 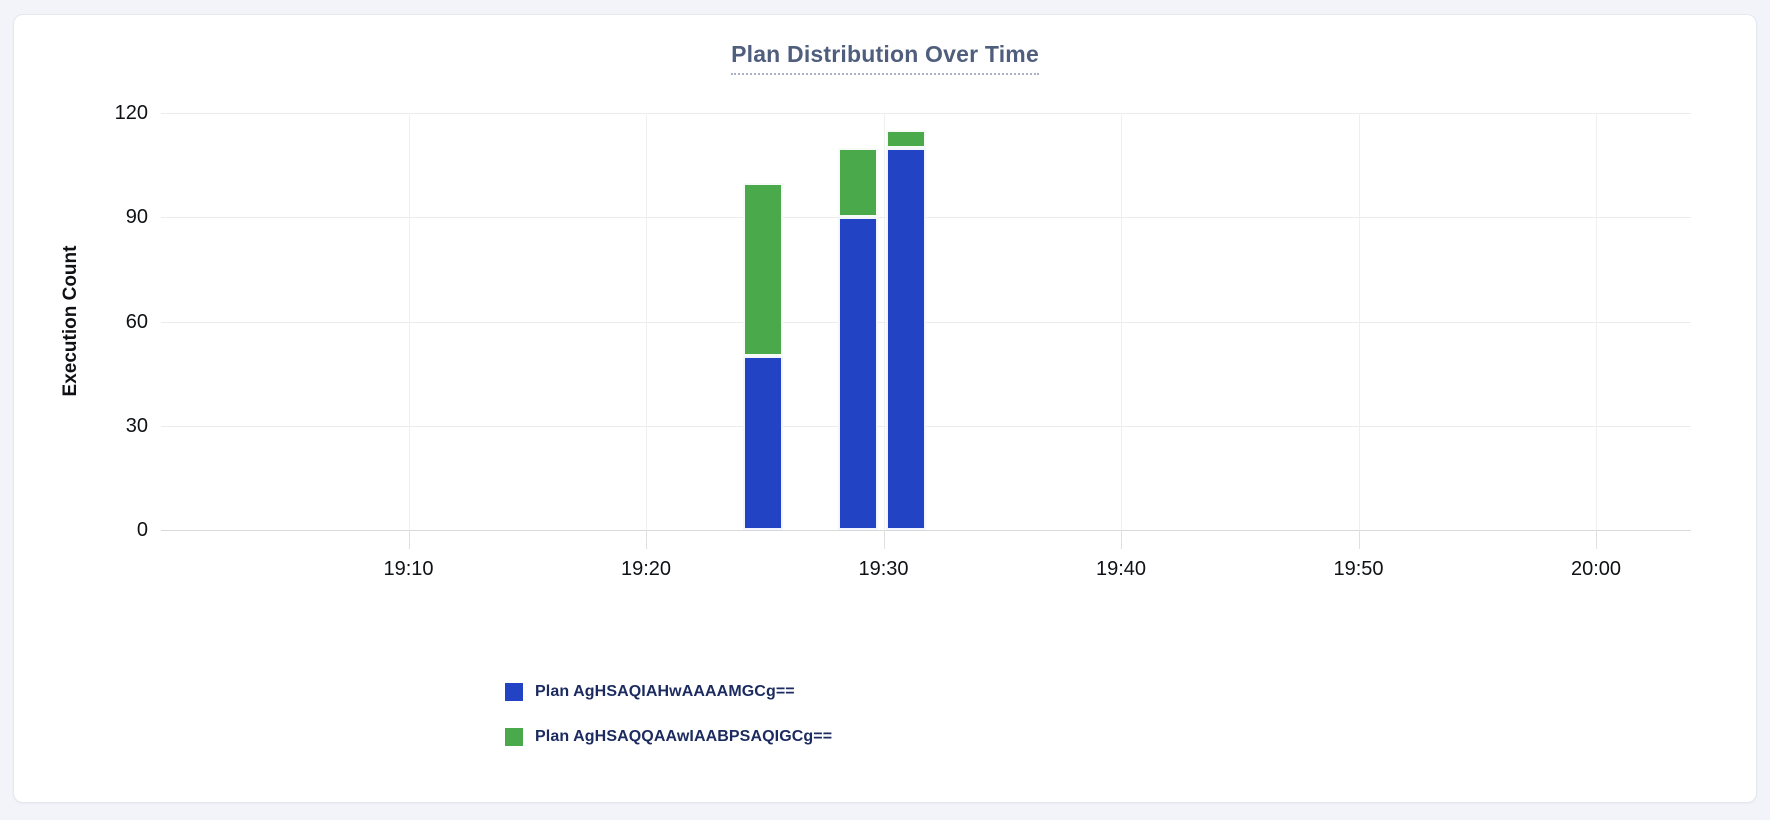 I want to click on x-tick-label: 19:20, so click(x=646, y=569).